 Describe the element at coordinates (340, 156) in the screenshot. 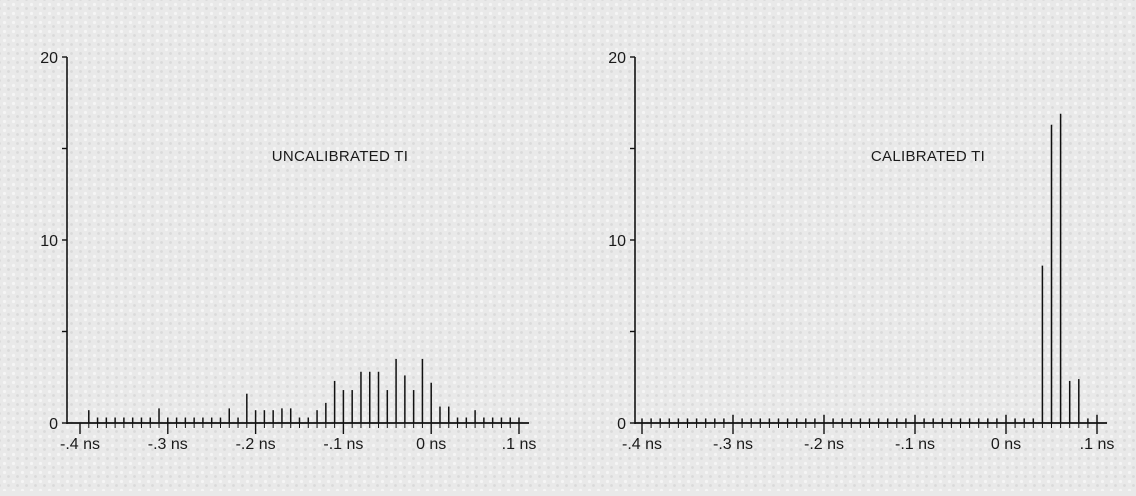

I see `chart-title: UNCALIBRATED TI` at that location.